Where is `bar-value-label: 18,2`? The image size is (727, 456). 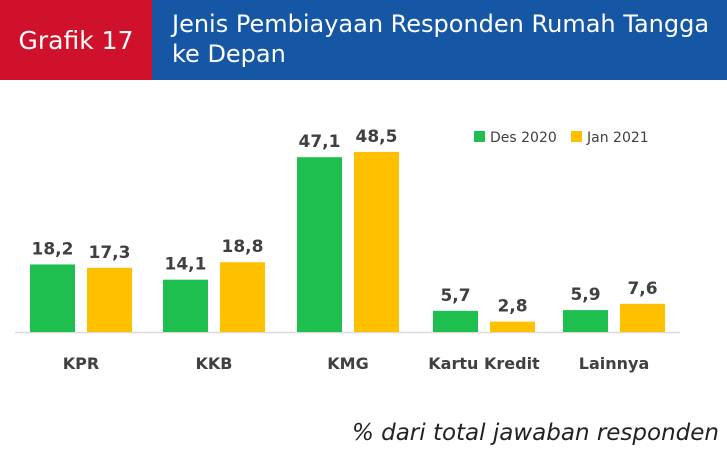 bar-value-label: 18,2 is located at coordinates (53, 249).